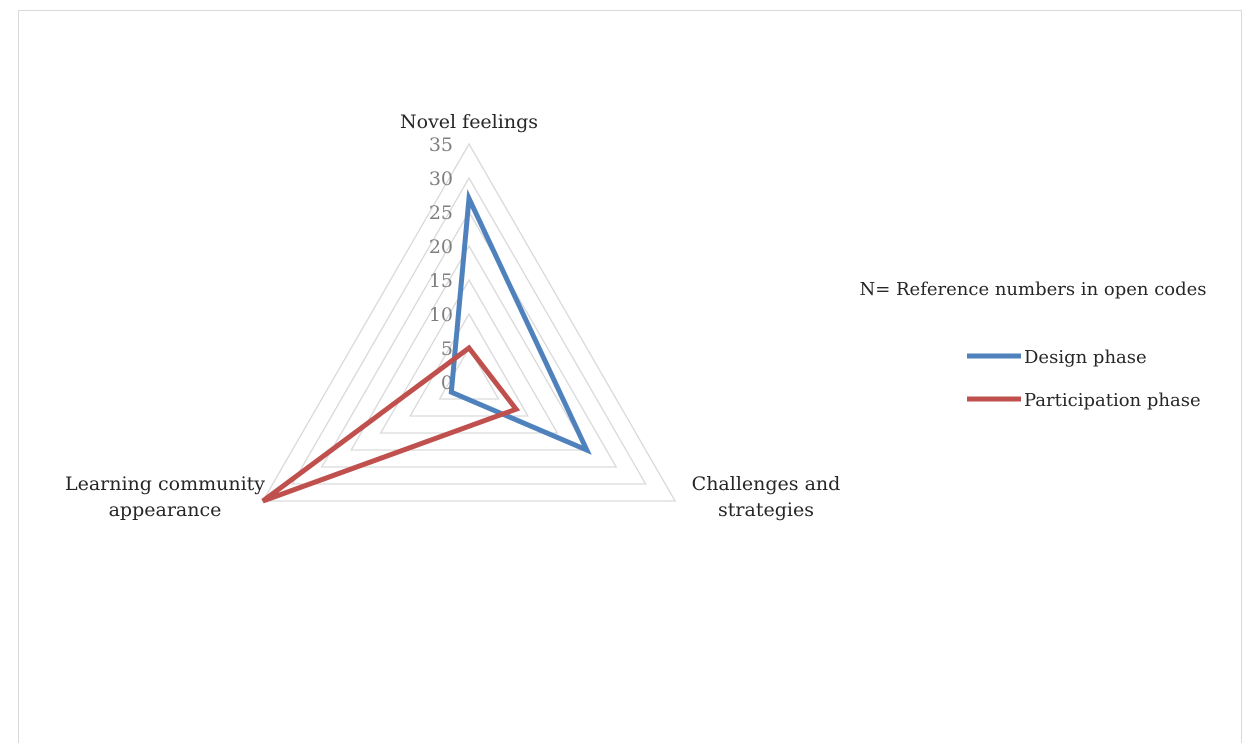  I want to click on legend-label: Design phase, so click(1085, 357).